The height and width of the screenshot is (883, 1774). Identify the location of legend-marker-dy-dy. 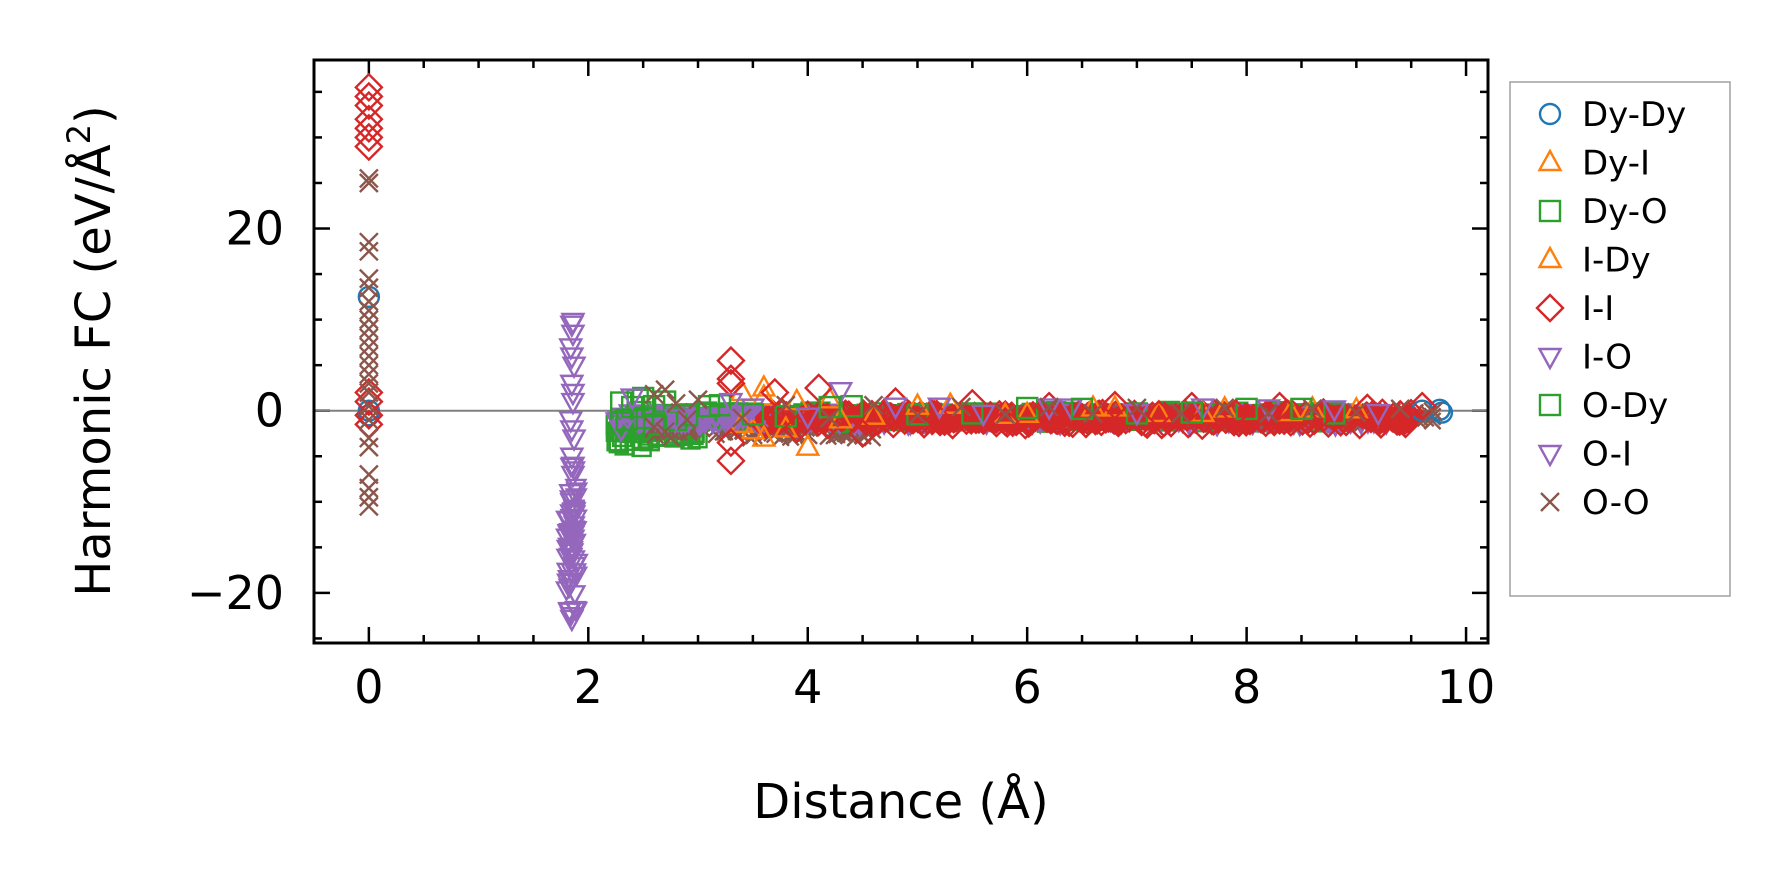
(1550, 114).